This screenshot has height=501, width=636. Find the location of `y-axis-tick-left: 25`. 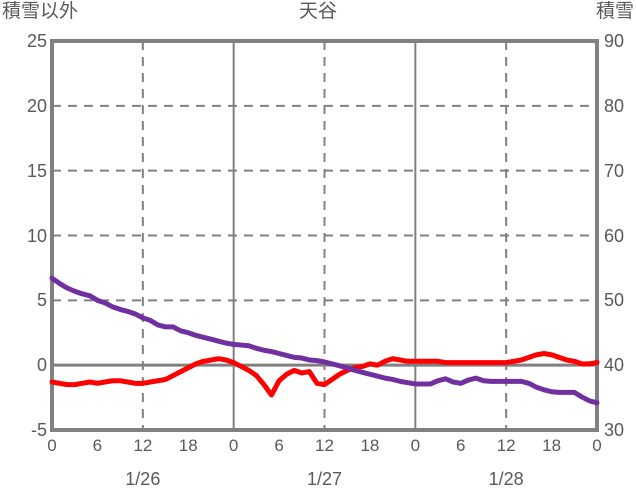

y-axis-tick-left: 25 is located at coordinates (36, 41).